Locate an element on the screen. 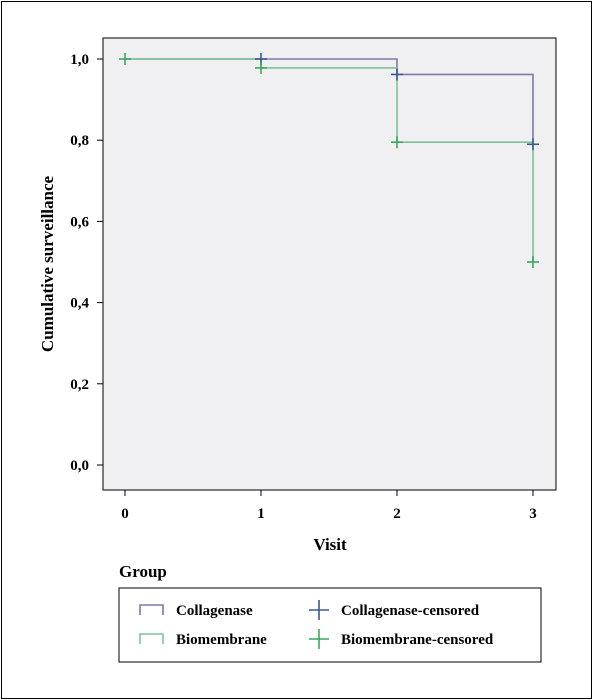  legend-label: Biomembrane is located at coordinates (221, 640).